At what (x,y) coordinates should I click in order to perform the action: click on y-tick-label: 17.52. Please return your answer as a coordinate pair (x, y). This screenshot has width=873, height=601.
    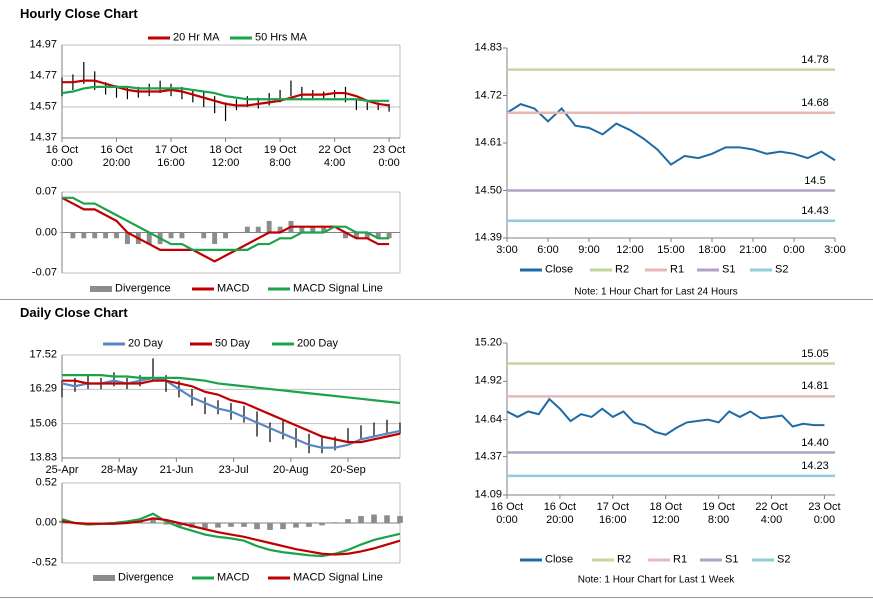
    Looking at the image, I should click on (43, 354).